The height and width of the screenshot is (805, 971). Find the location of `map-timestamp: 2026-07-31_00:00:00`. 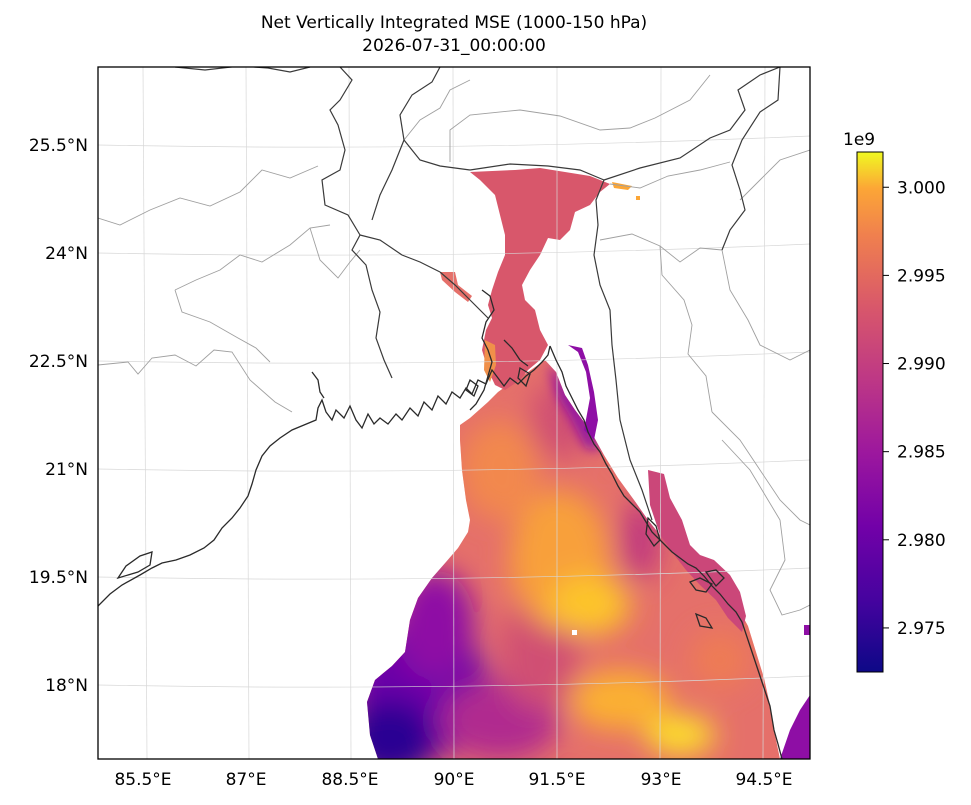

map-timestamp: 2026-07-31_00:00:00 is located at coordinates (454, 46).